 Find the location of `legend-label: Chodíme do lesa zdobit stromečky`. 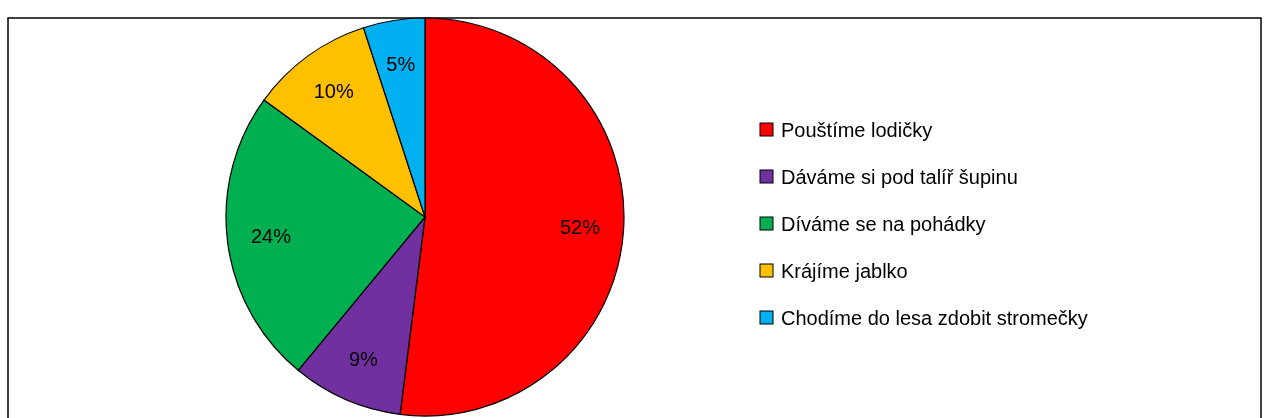

legend-label: Chodíme do lesa zdobit stromečky is located at coordinates (934, 318).